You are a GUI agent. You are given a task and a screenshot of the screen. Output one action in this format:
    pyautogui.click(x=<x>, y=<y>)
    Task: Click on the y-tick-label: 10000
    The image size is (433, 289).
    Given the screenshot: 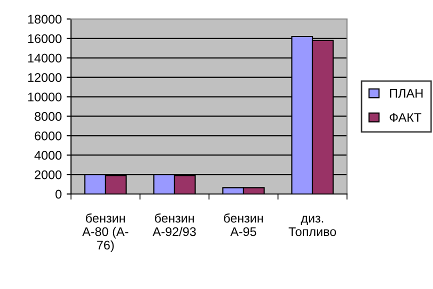 What is the action you would take?
    pyautogui.click(x=45, y=97)
    